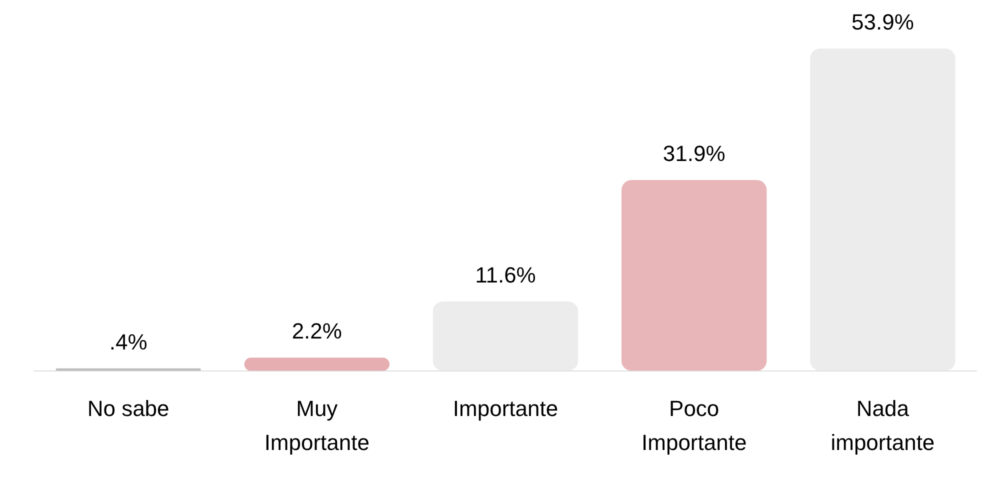 Image resolution: width=985 pixels, height=491 pixels. Describe the element at coordinates (317, 426) in the screenshot. I see `x-tick-label: Muy Importante` at that location.